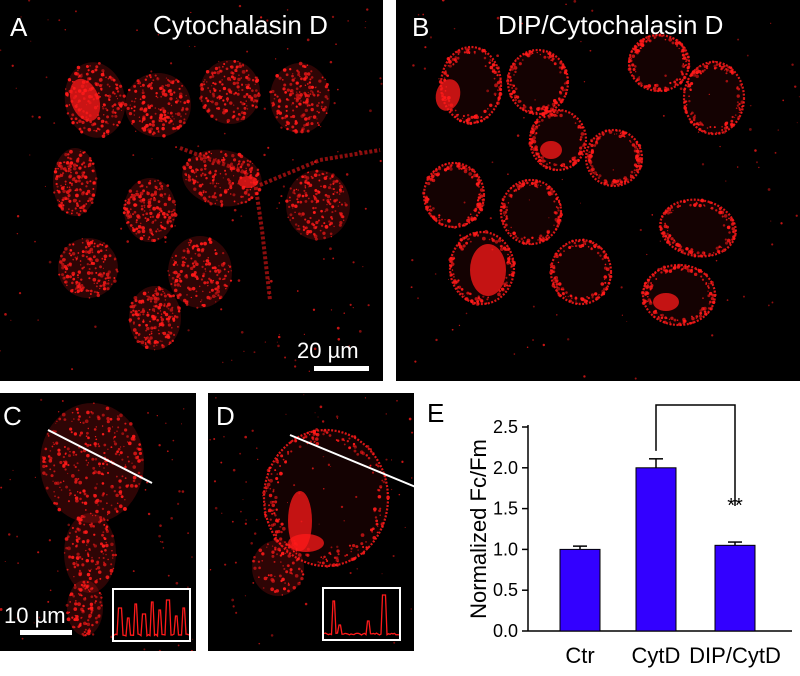  Describe the element at coordinates (735, 506) in the screenshot. I see `significance-marker: **` at that location.